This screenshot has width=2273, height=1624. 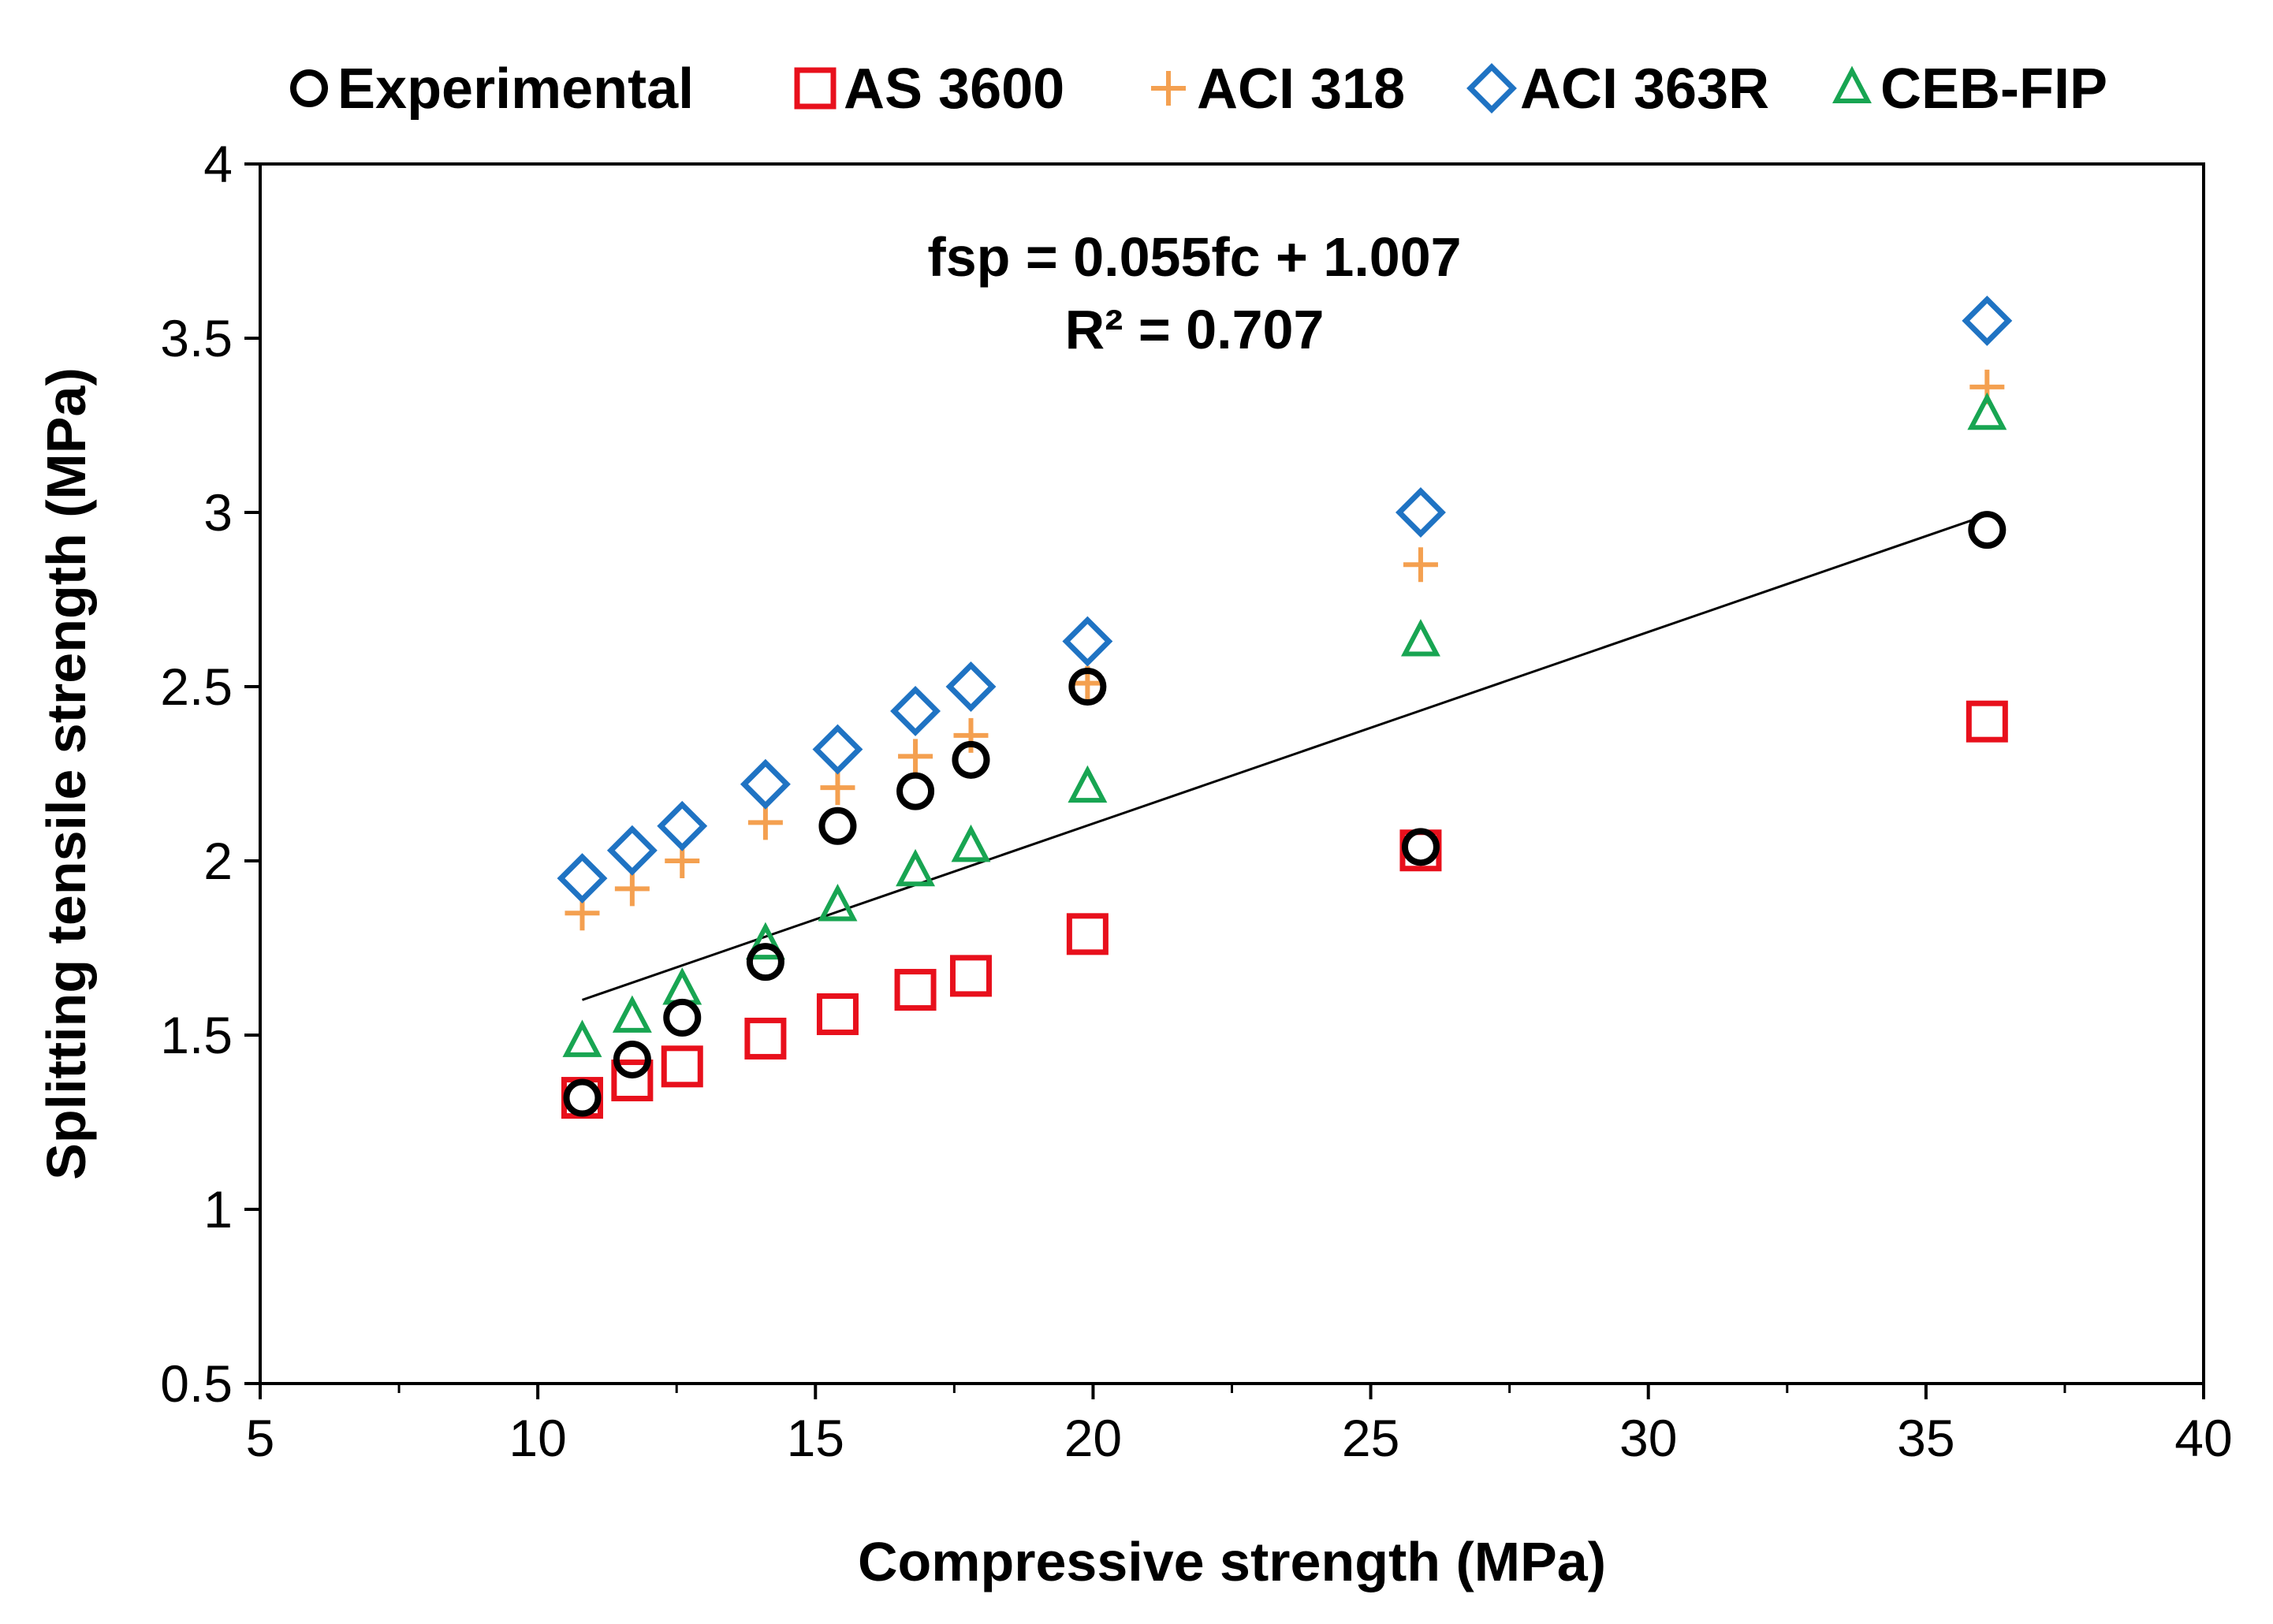 I want to click on x-tick-label: 40, so click(x=2203, y=1438).